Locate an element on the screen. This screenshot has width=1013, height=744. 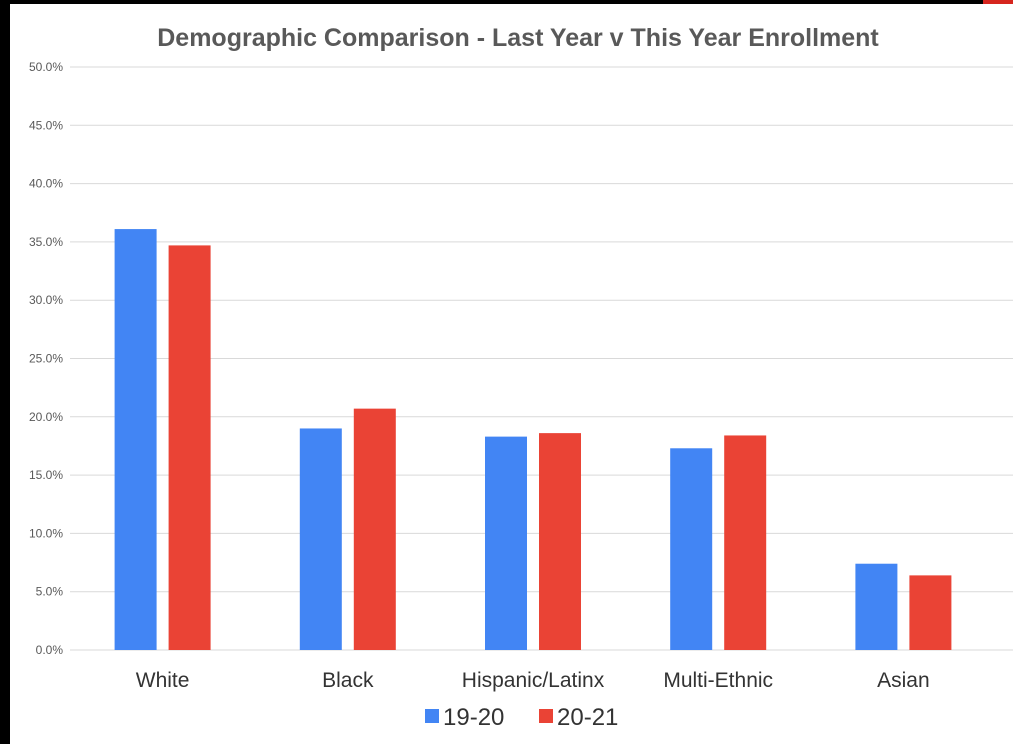
x-tick-label: Hispanic/Latinx is located at coordinates (533, 680).